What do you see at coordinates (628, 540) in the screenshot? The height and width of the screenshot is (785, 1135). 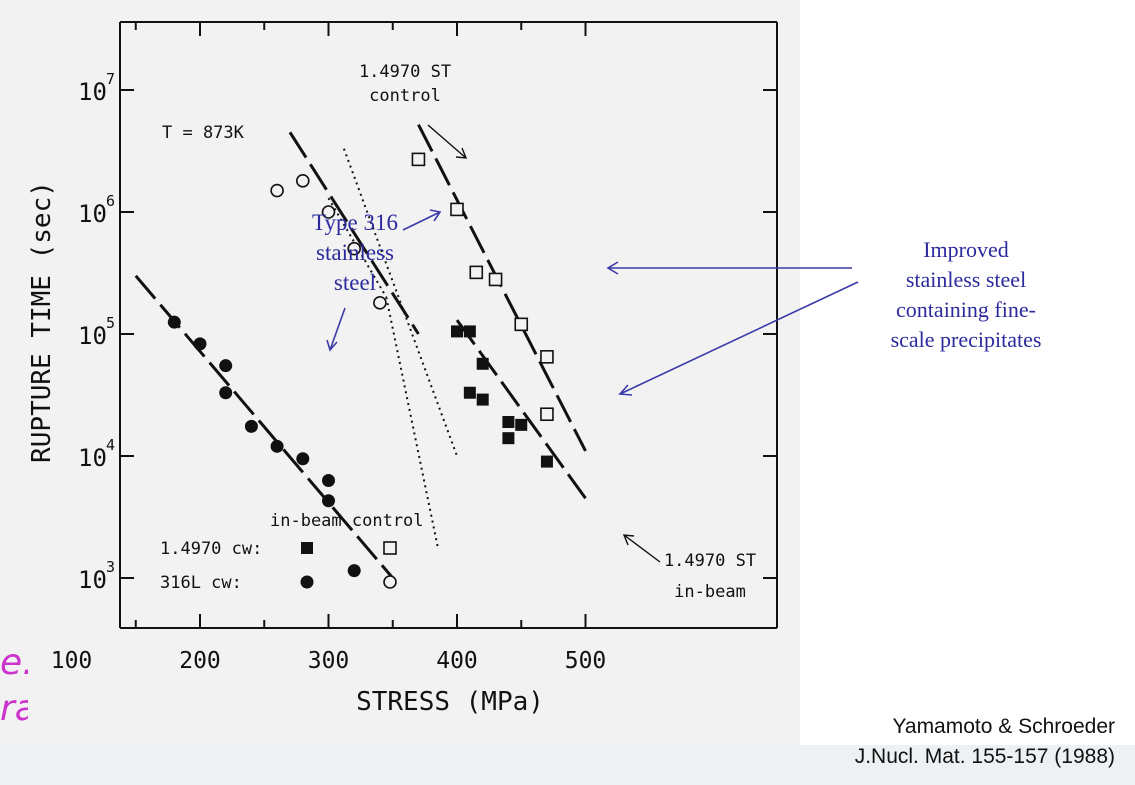 I see `st-inbeam-arrowhead` at bounding box center [628, 540].